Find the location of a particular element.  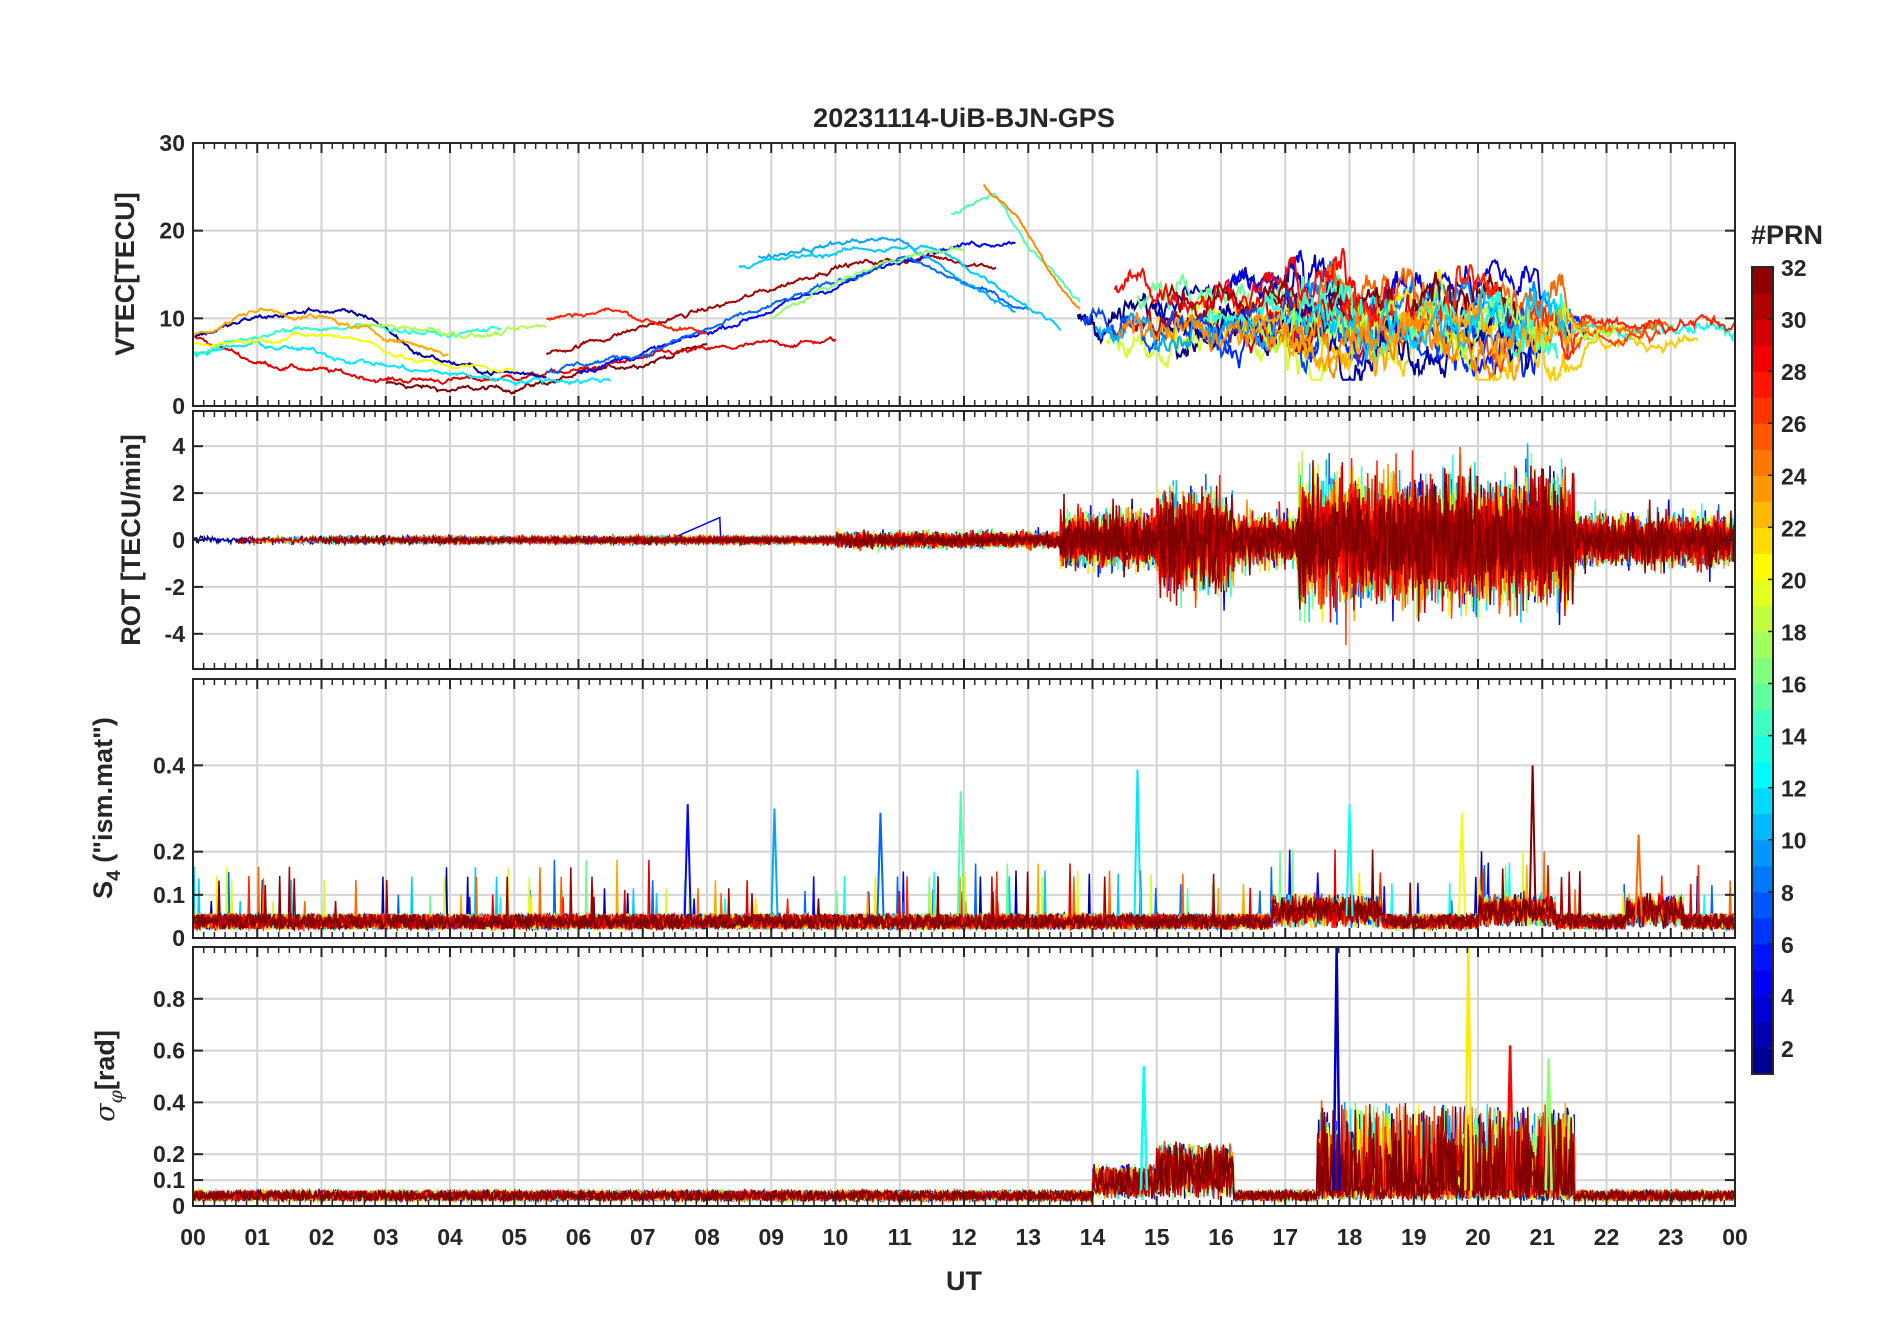

panel-sigma-phi-ylabel: σφ[rad] is located at coordinates (108, 1076).